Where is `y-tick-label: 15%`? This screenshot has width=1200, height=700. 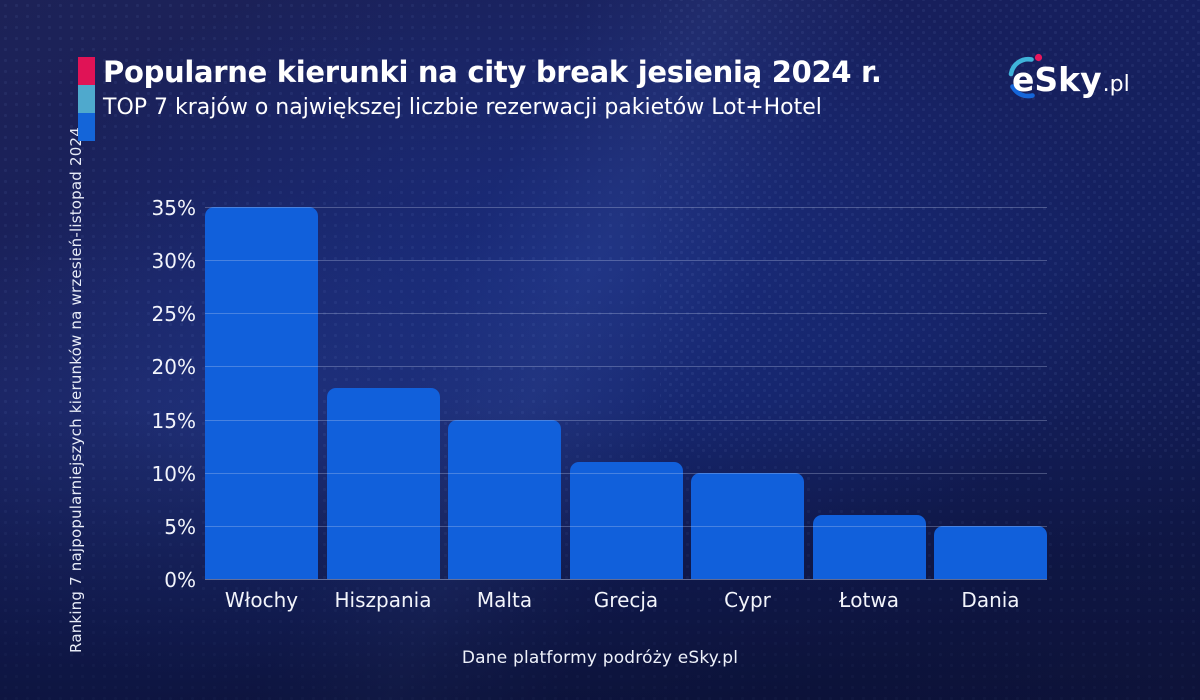 y-tick-label: 15% is located at coordinates (173, 420).